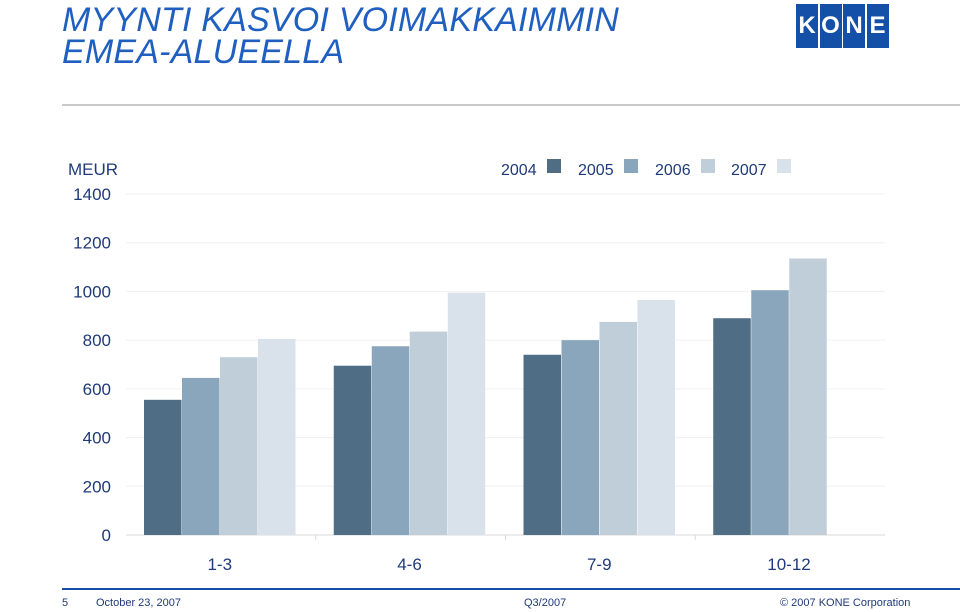  Describe the element at coordinates (749, 170) in the screenshot. I see `legend-label-2007: 2007` at that location.